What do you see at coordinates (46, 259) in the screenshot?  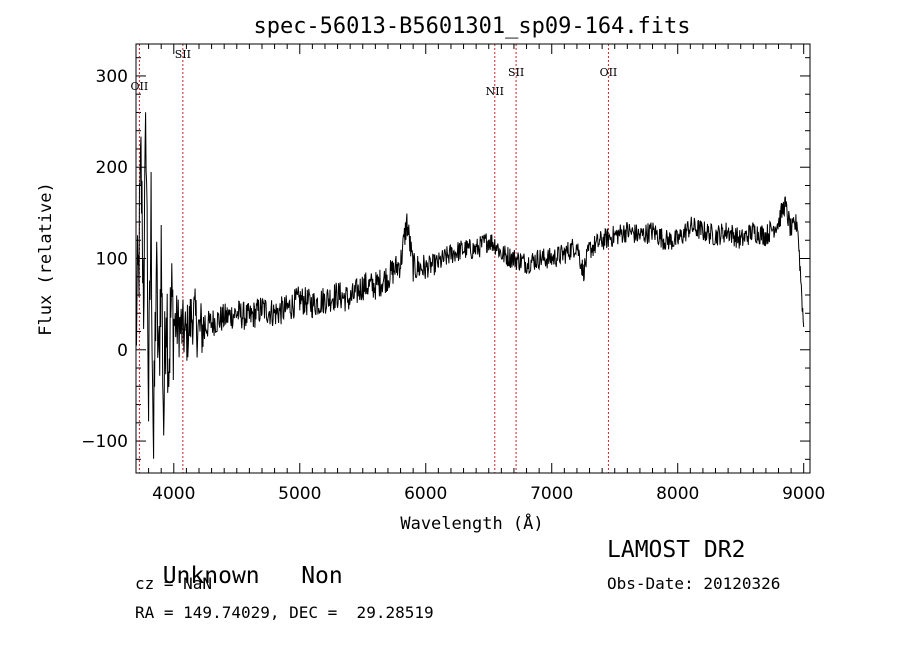 I see `y-axis-label: Flux (relative)` at bounding box center [46, 259].